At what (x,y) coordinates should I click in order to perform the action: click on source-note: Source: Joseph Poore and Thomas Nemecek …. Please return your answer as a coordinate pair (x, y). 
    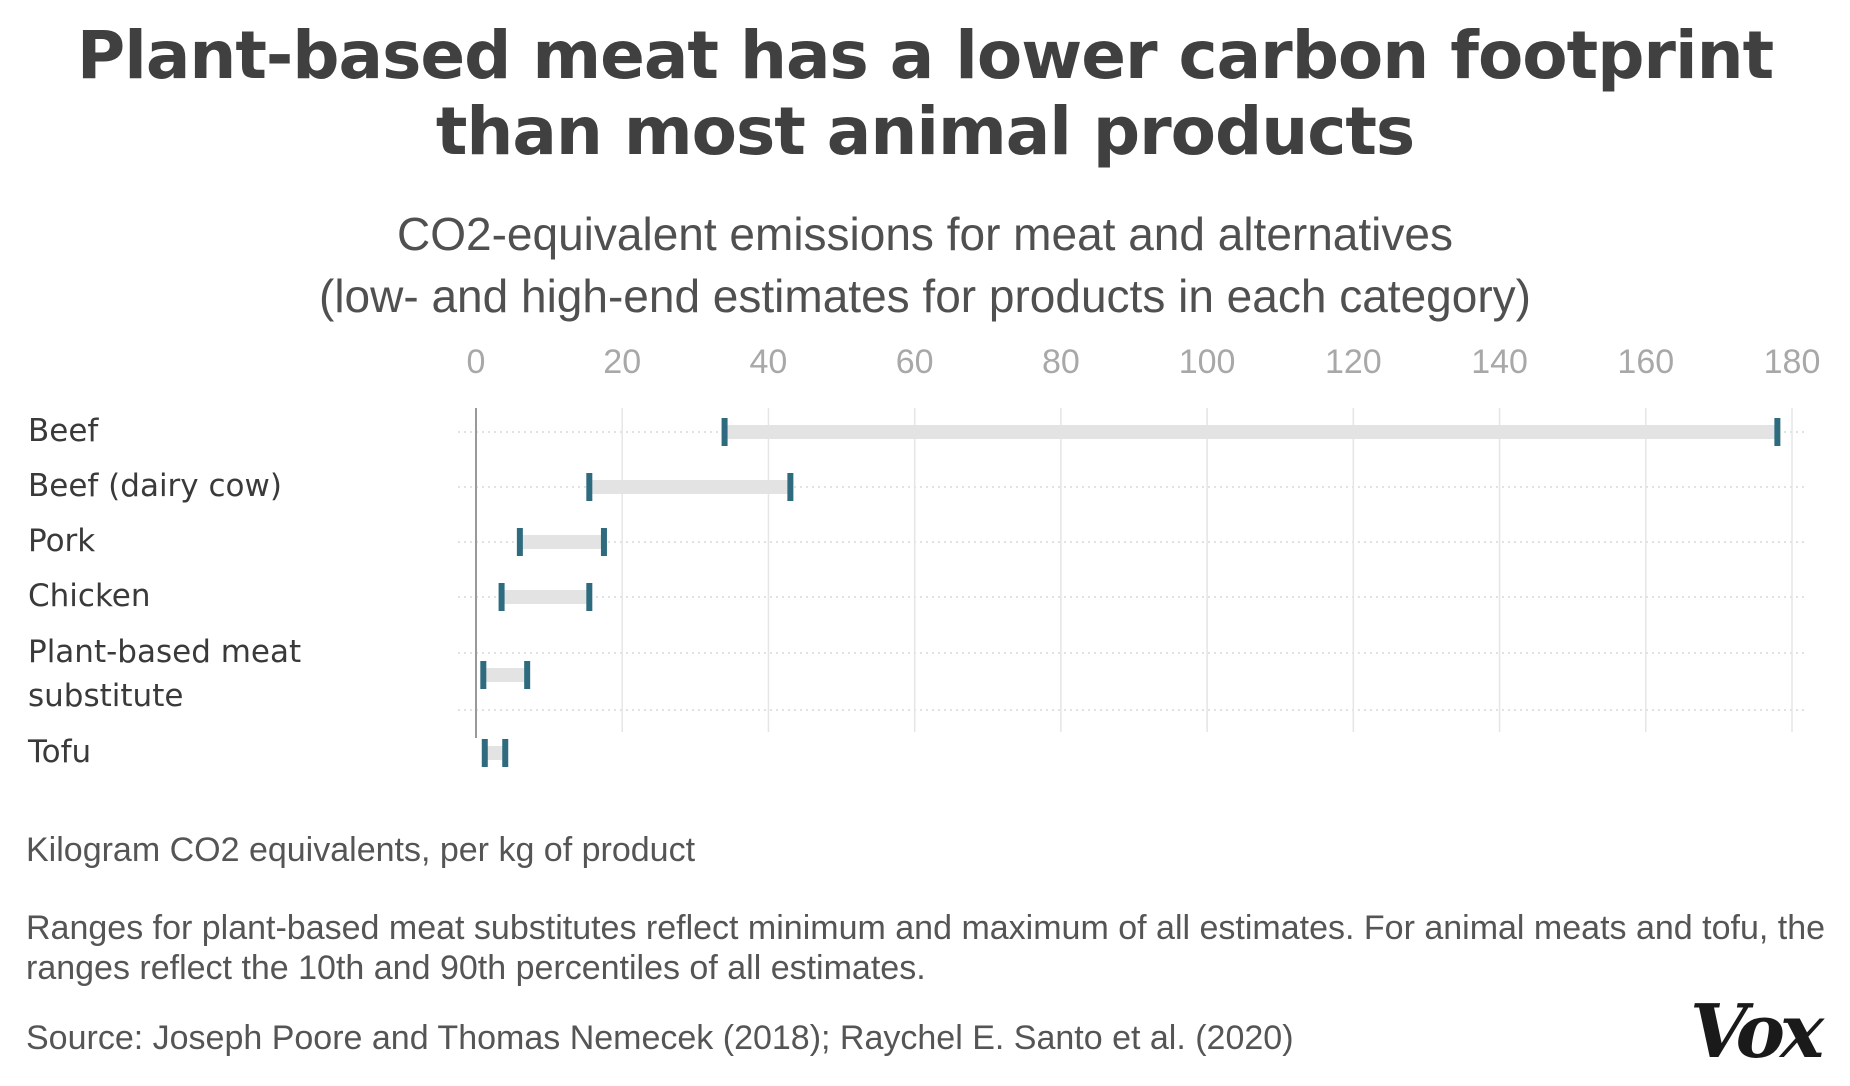
    Looking at the image, I should click on (660, 1038).